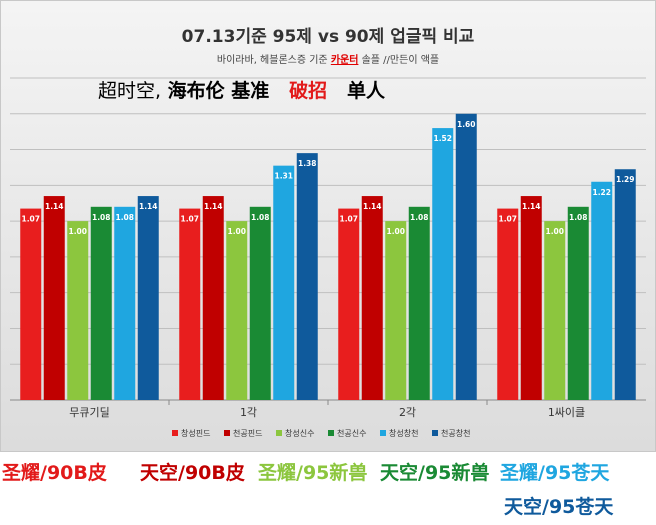 This screenshot has width=656, height=525. What do you see at coordinates (273, 60) in the screenshot?
I see `subtitle-before: 바이라바, 헤블론스증 기준` at bounding box center [273, 60].